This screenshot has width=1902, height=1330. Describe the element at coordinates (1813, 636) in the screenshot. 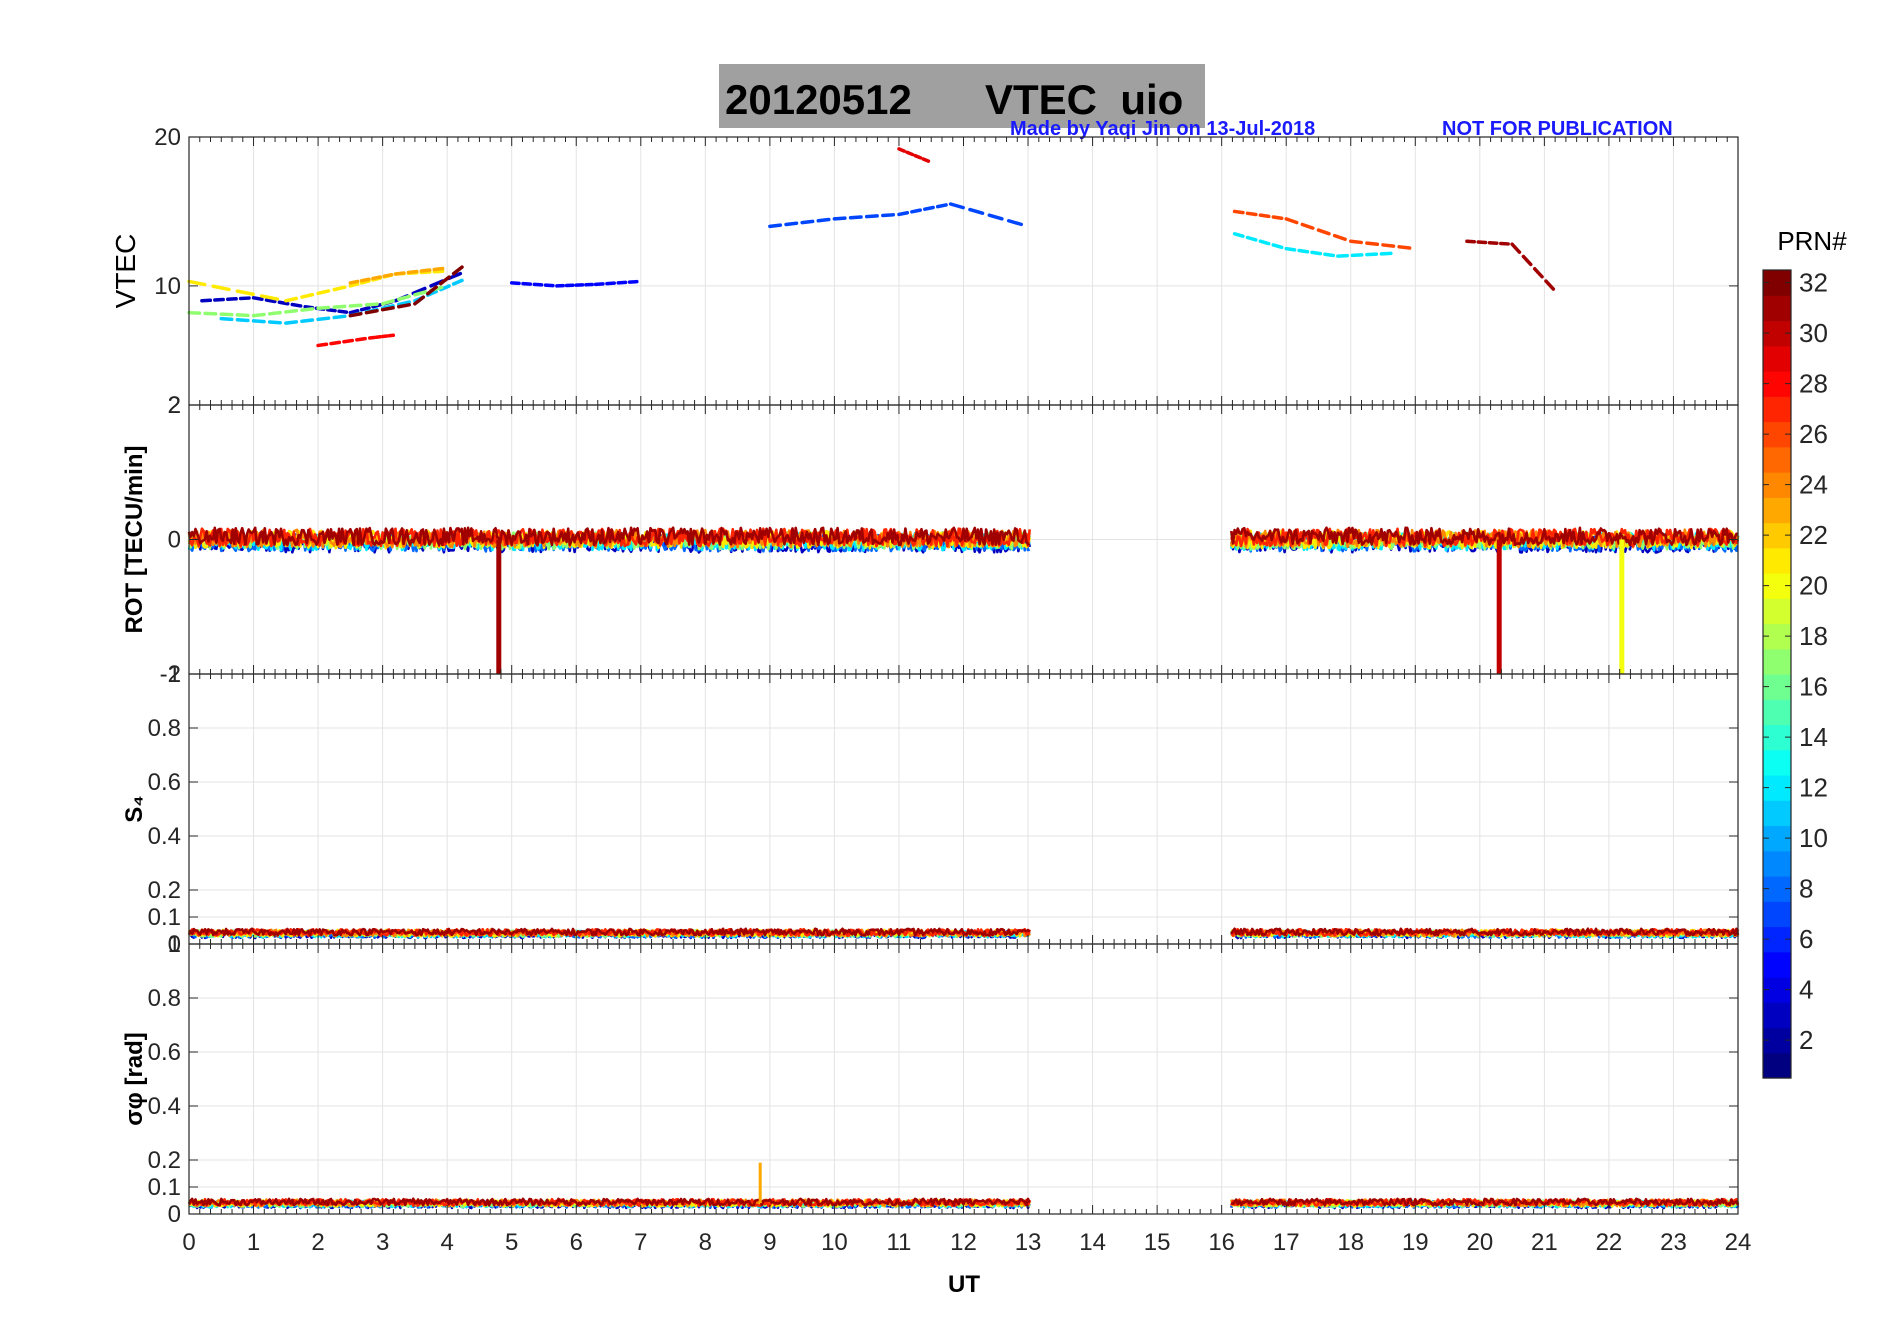

I see `colorbar-tick-label: 18` at that location.